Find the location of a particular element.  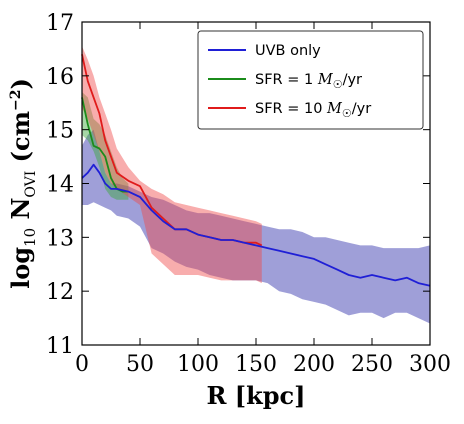

x-tick-label: 200 is located at coordinates (314, 364).